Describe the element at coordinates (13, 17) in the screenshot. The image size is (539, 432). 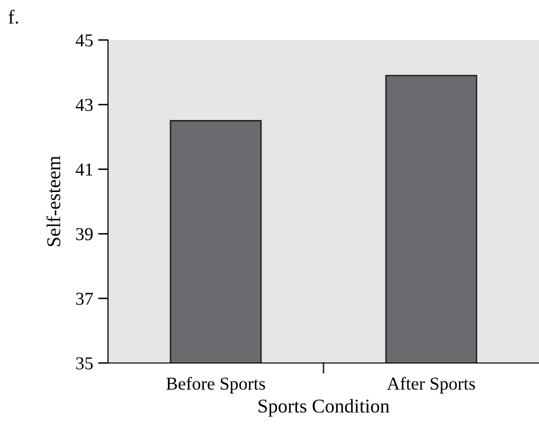
I see `text: f.` at that location.